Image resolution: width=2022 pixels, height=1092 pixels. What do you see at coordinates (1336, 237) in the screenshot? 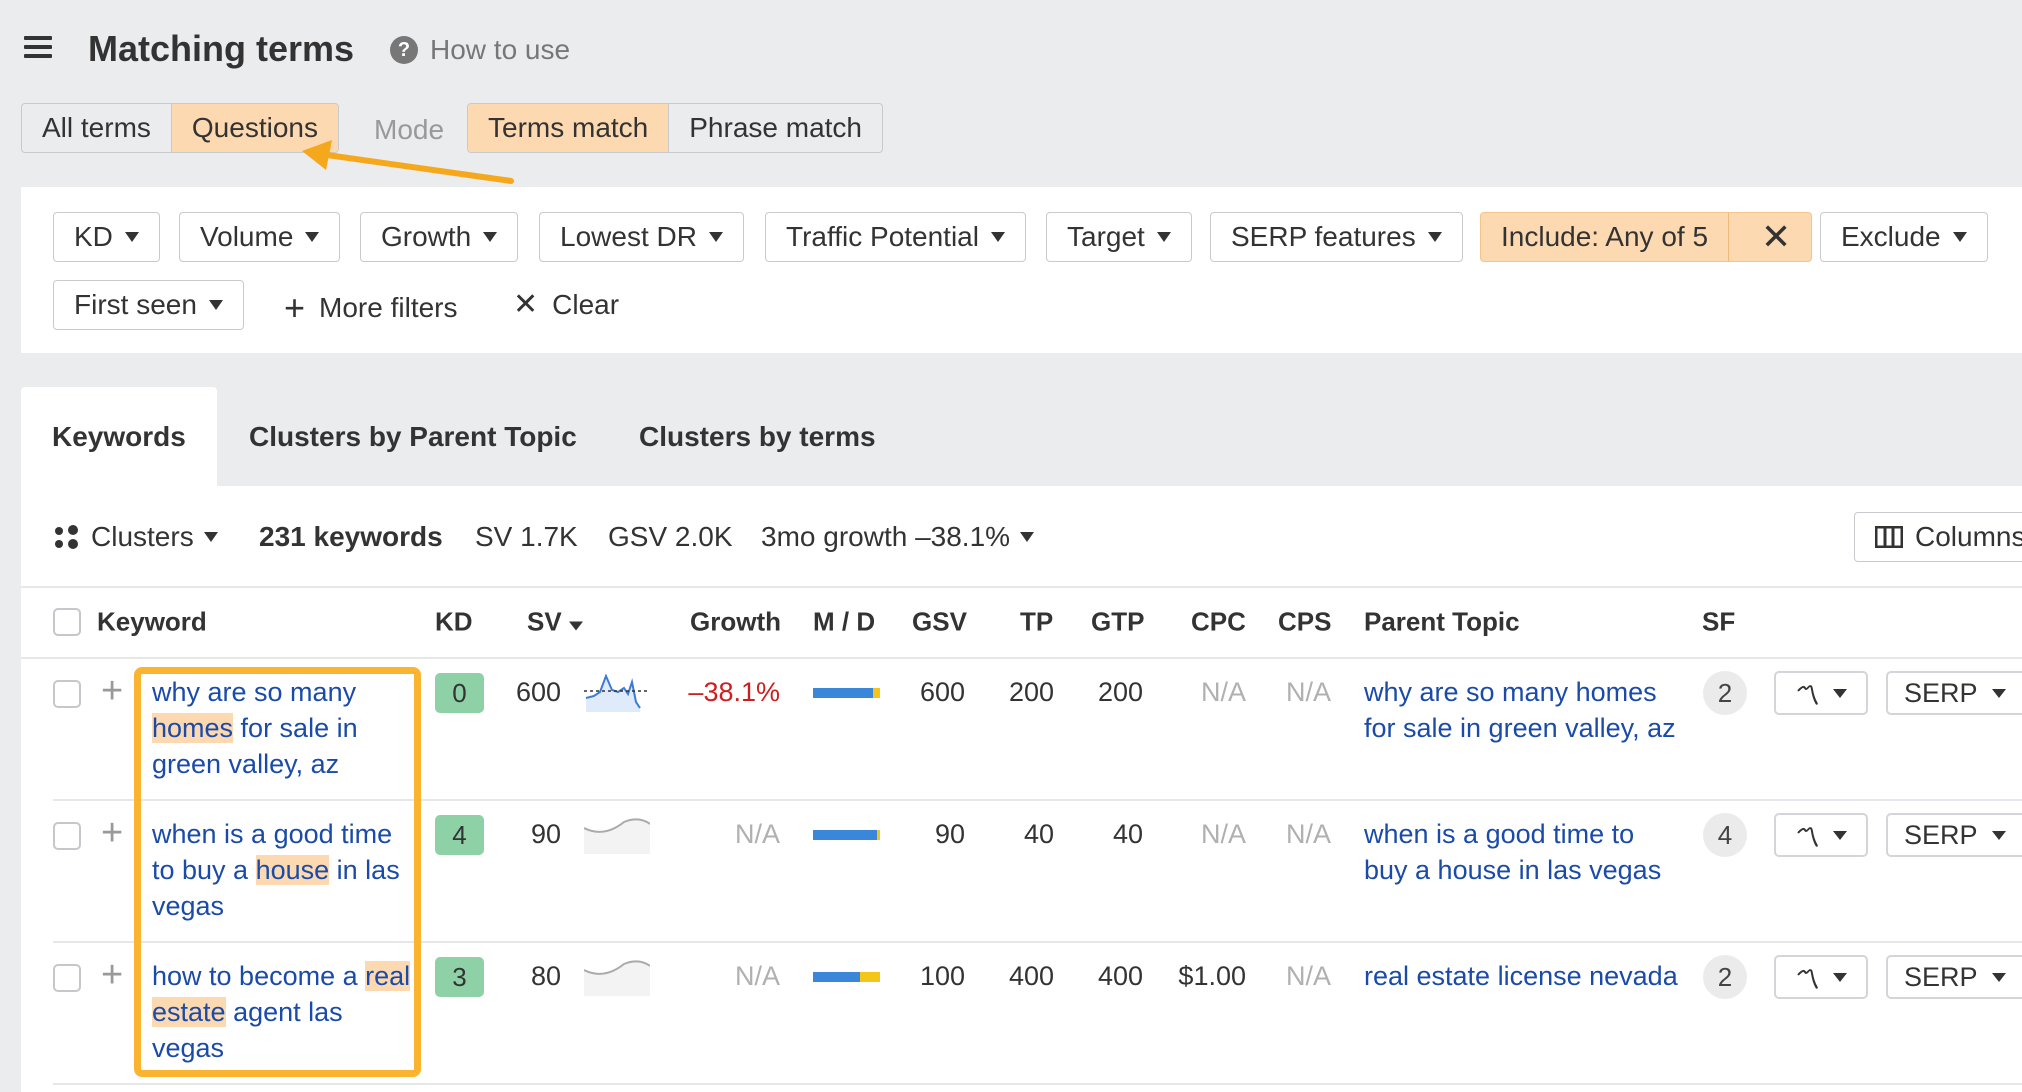
I see `serp-features-filter: SERP features` at bounding box center [1336, 237].